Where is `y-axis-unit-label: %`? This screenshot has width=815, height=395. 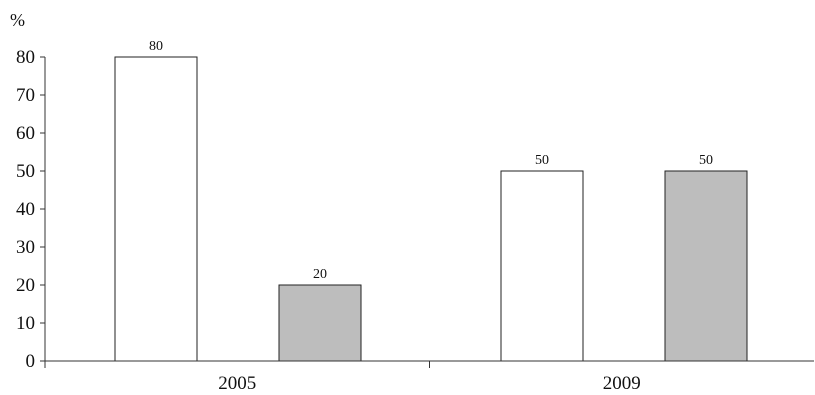 y-axis-unit-label: % is located at coordinates (17, 20).